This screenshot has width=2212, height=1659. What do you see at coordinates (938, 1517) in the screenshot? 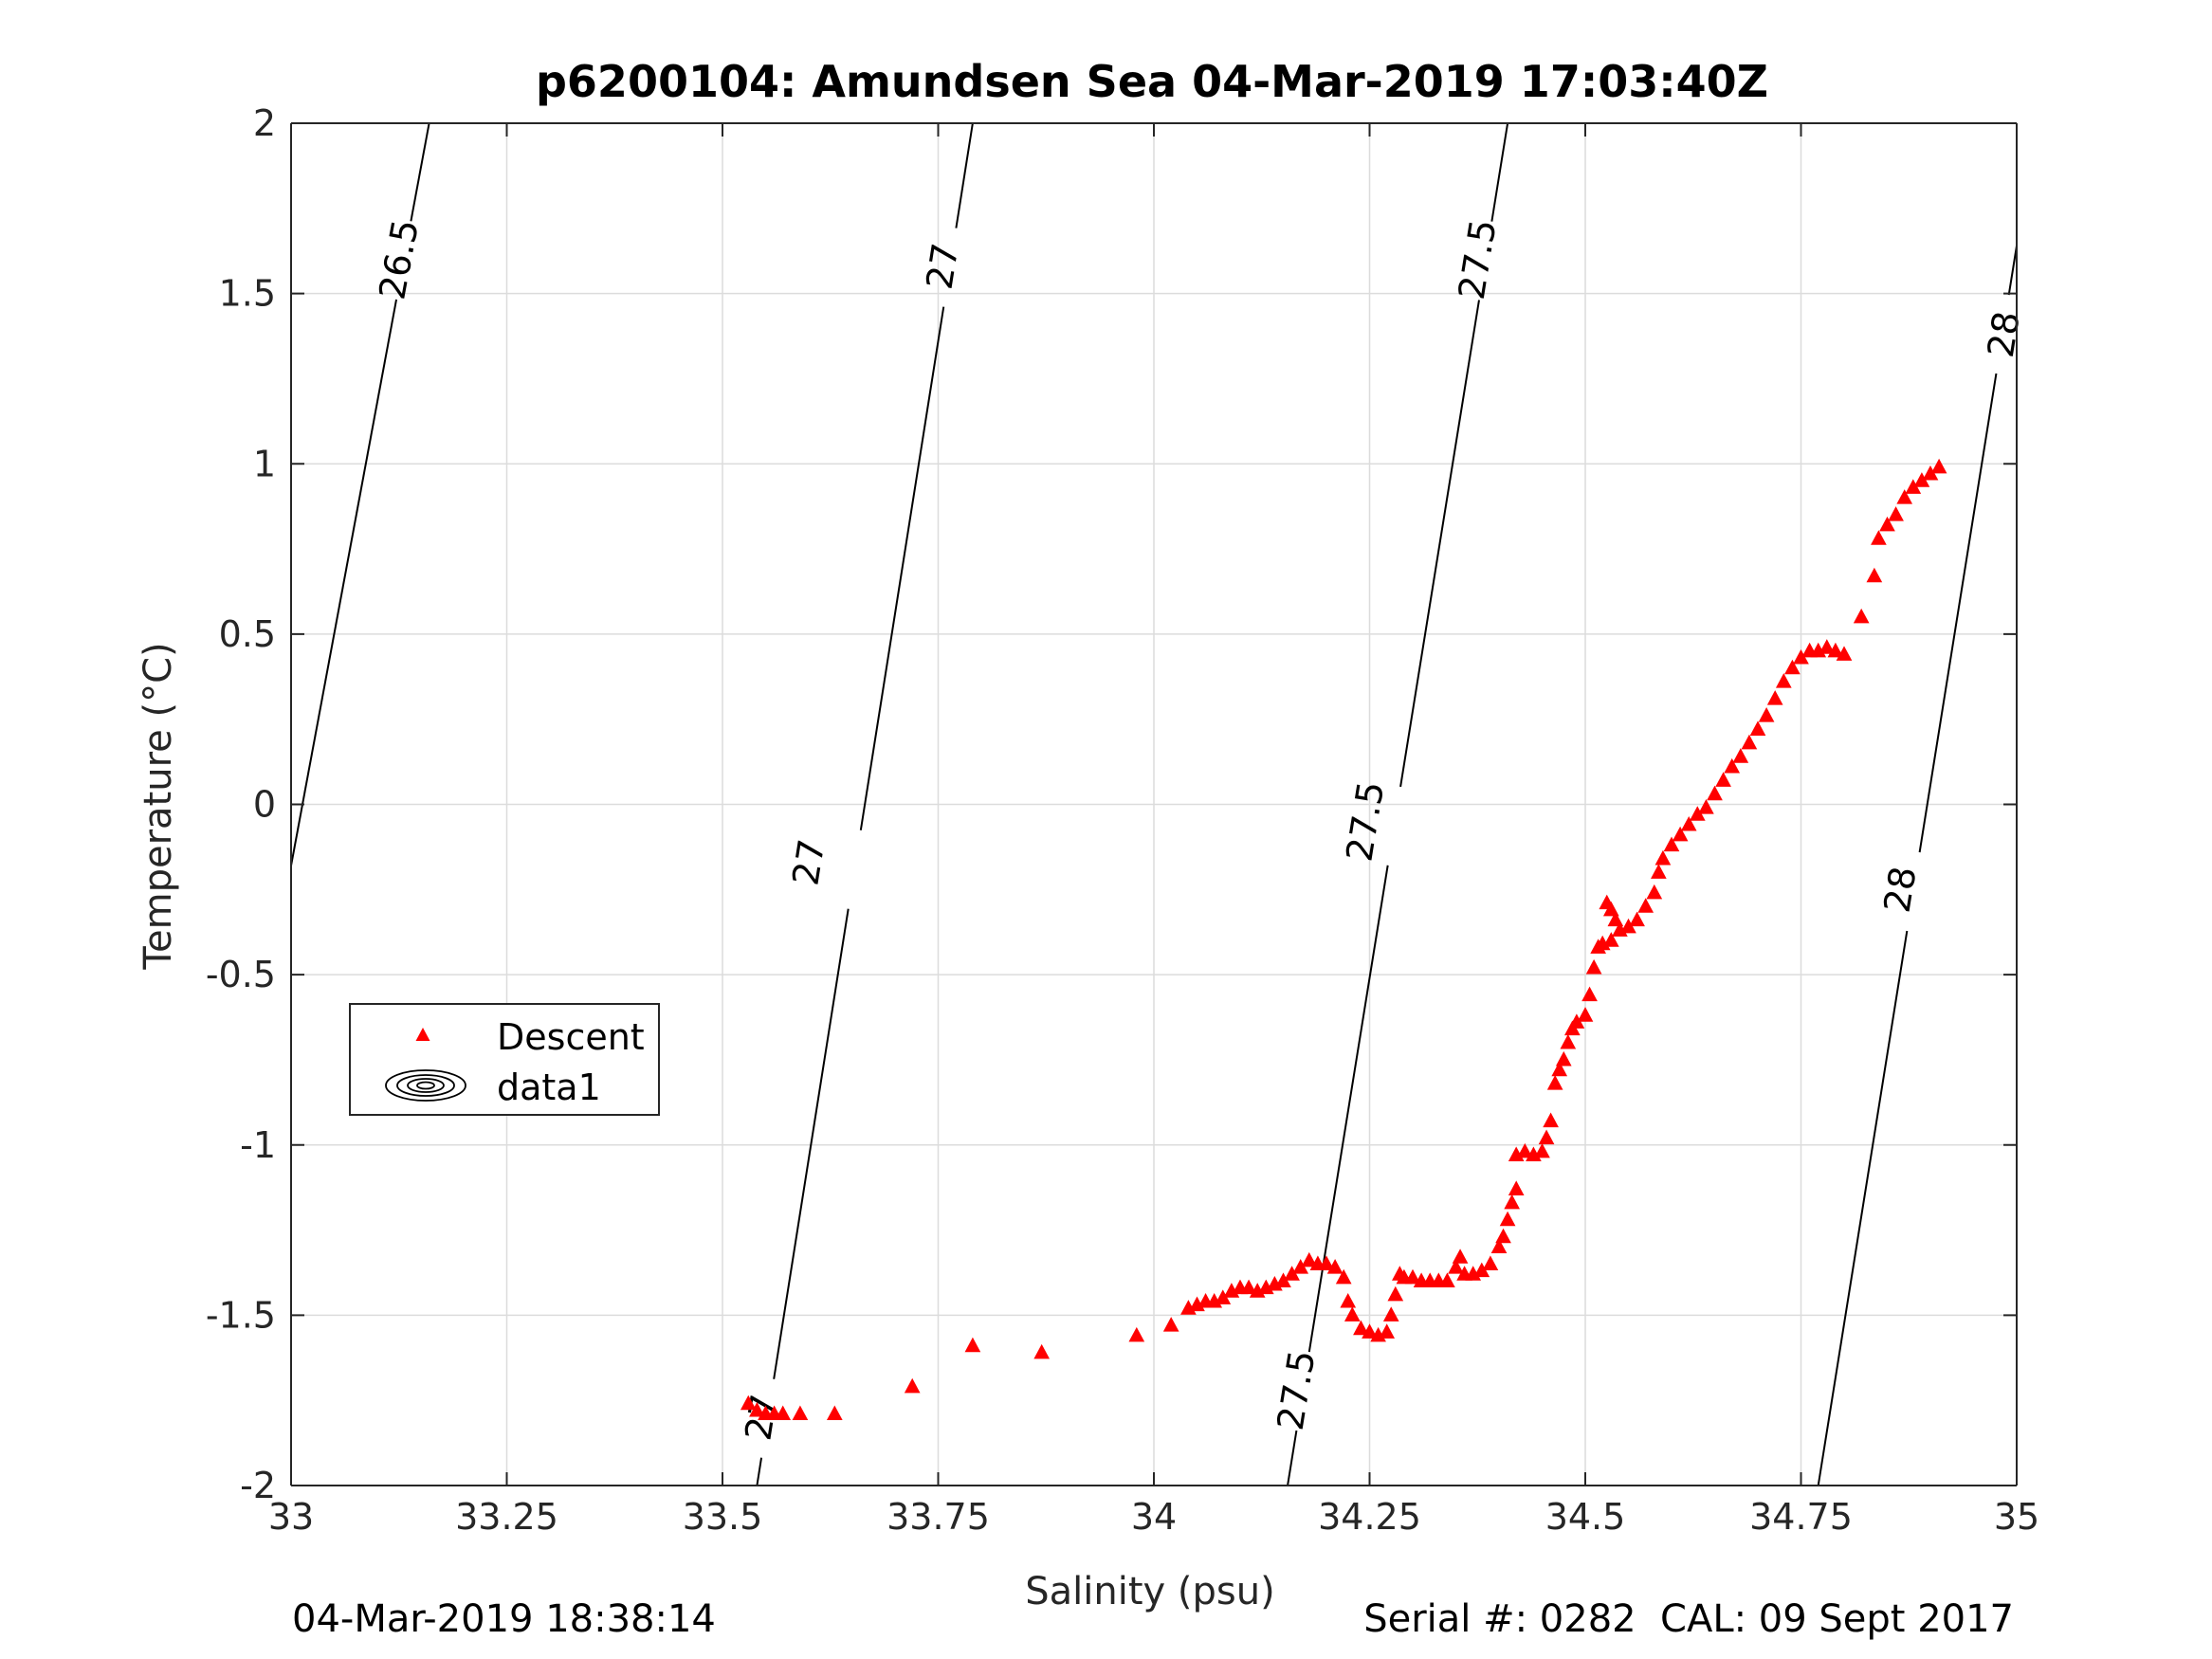
I see `x-tick-label: 33.75` at bounding box center [938, 1517].